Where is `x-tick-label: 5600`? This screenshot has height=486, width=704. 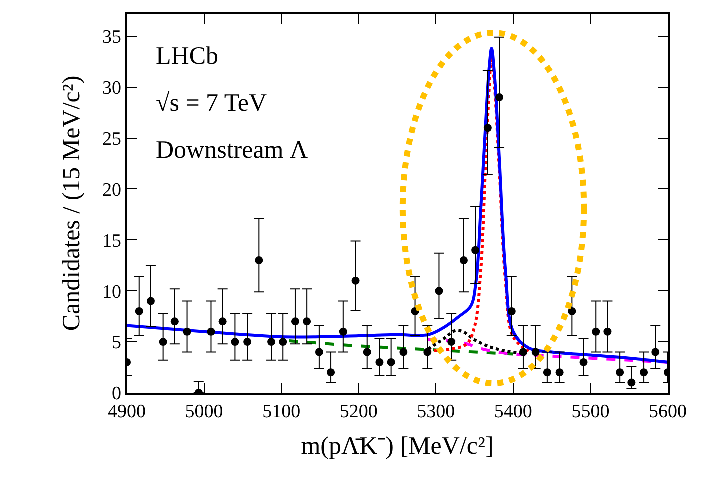 x-tick-label: 5600 is located at coordinates (668, 412).